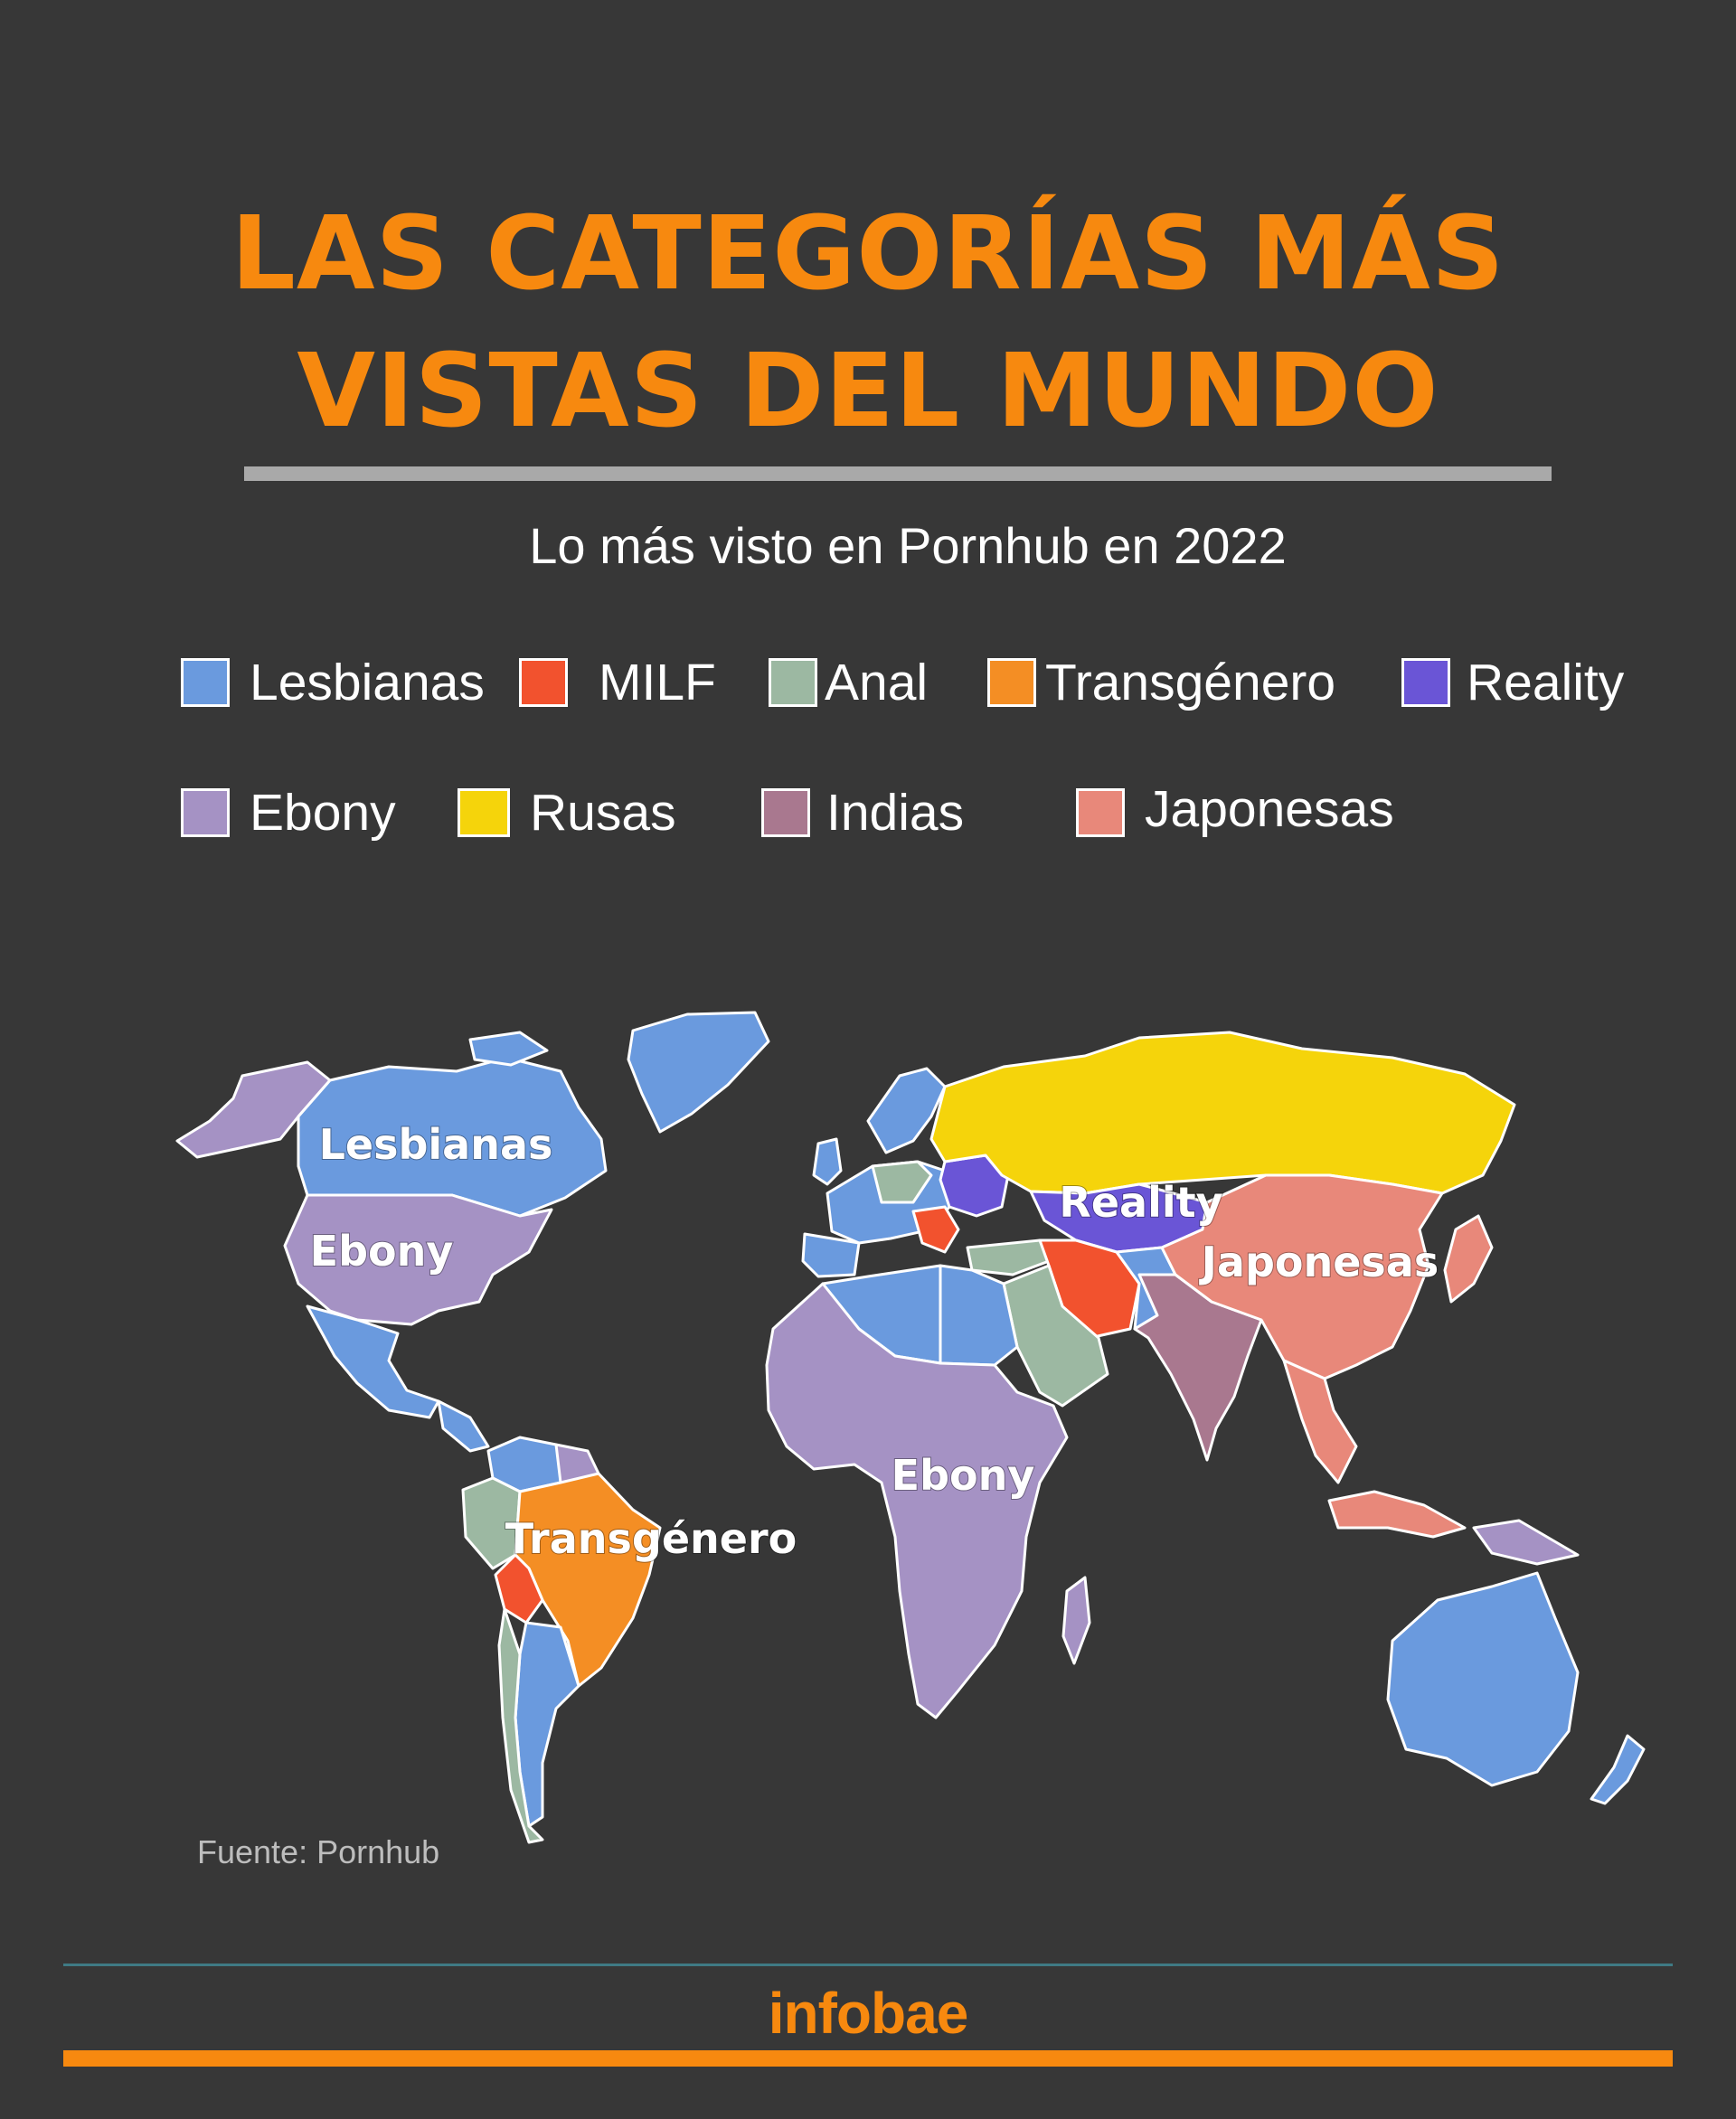 This screenshot has height=2119, width=1736. Describe the element at coordinates (908, 546) in the screenshot. I see `subtitle: Lo más visto en Pornhub en 2022` at that location.